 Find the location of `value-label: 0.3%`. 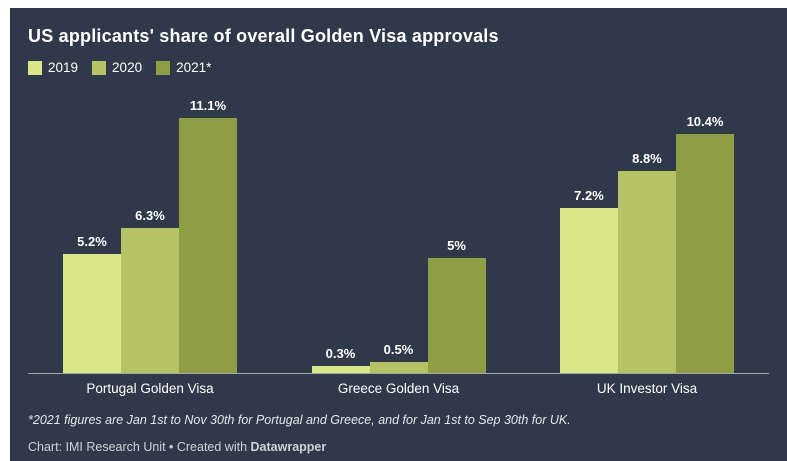

value-label: 0.3% is located at coordinates (340, 354).